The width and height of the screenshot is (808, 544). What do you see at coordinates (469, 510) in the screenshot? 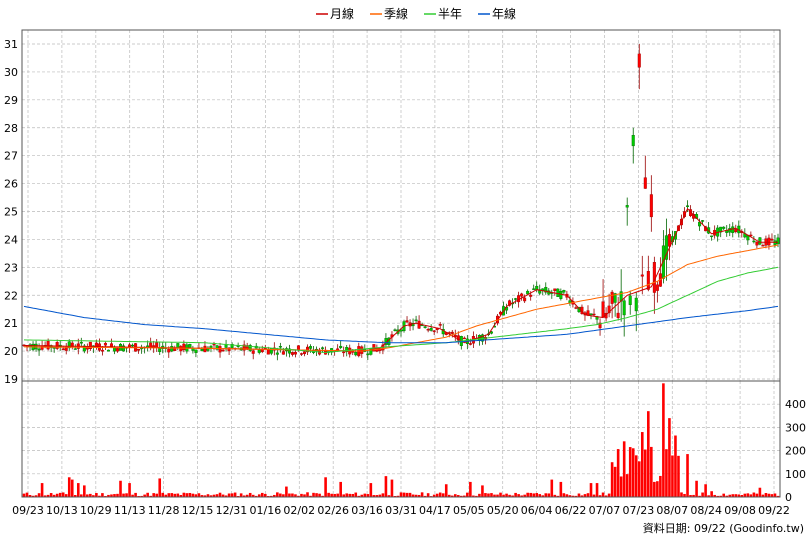
I see `x-tick-label: 05/05` at bounding box center [469, 510].